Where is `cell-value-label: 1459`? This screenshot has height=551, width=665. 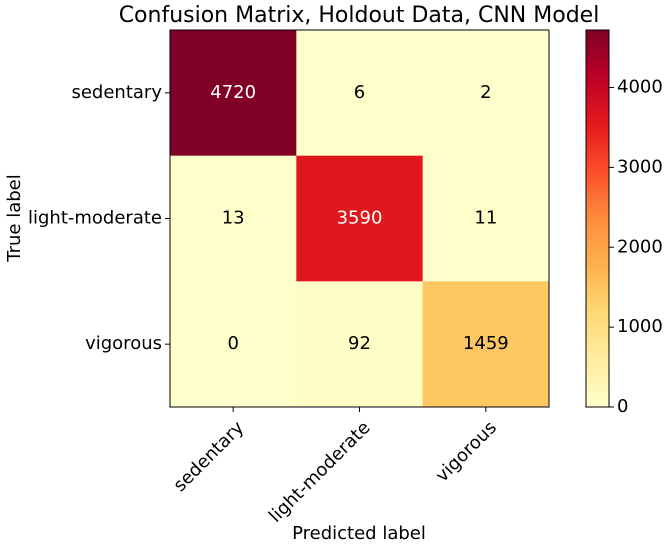 cell-value-label: 1459 is located at coordinates (486, 343).